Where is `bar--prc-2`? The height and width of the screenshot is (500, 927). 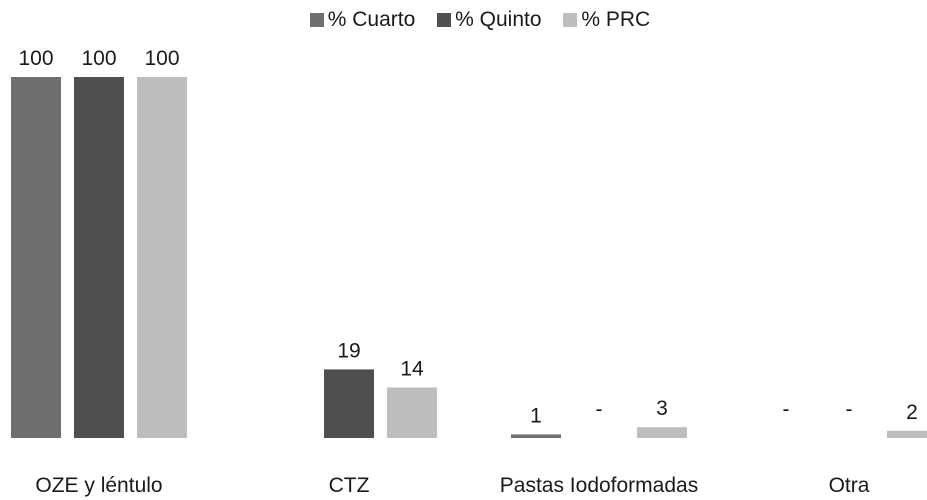 bar--prc-2 is located at coordinates (662, 432).